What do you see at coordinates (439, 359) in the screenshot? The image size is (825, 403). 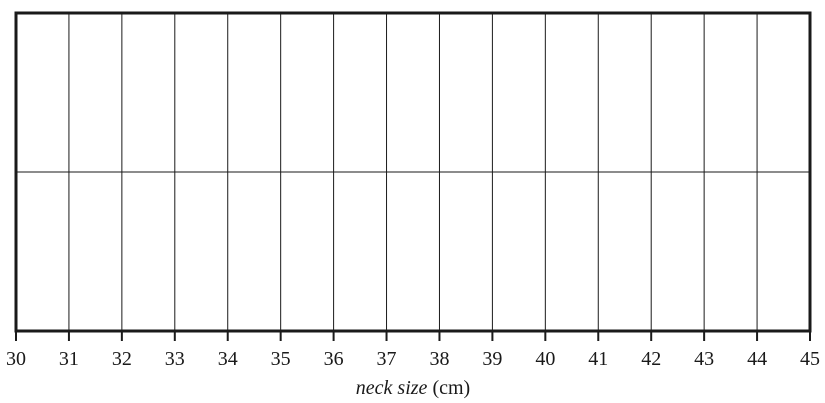 I see `x-tick-label-38: 38` at bounding box center [439, 359].